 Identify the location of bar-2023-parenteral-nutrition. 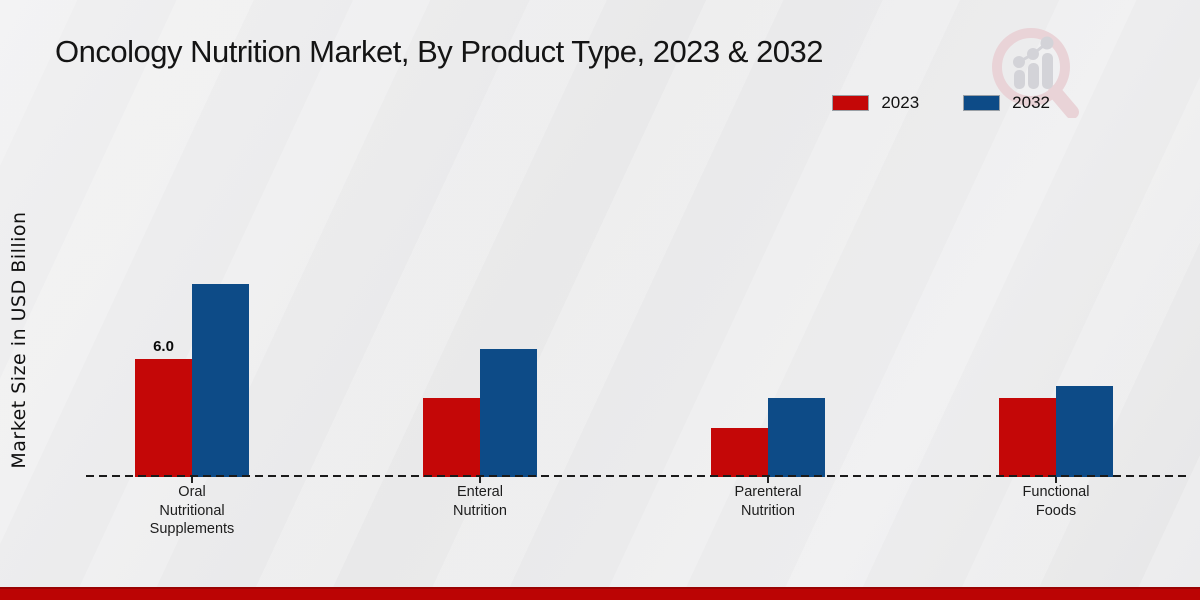
(739, 452).